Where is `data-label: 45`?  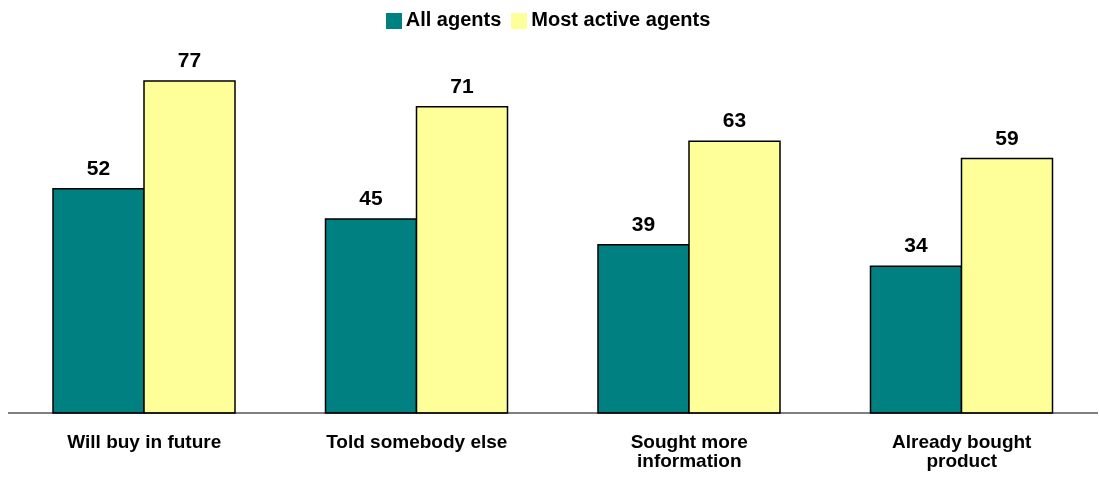
data-label: 45 is located at coordinates (371, 197).